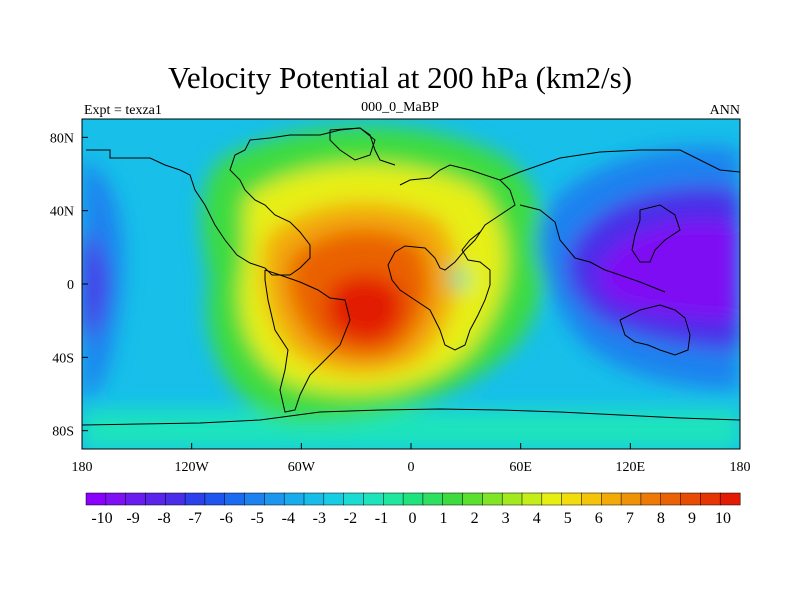 The image size is (800, 600). I want to click on colorbar-label: 0, so click(413, 518).